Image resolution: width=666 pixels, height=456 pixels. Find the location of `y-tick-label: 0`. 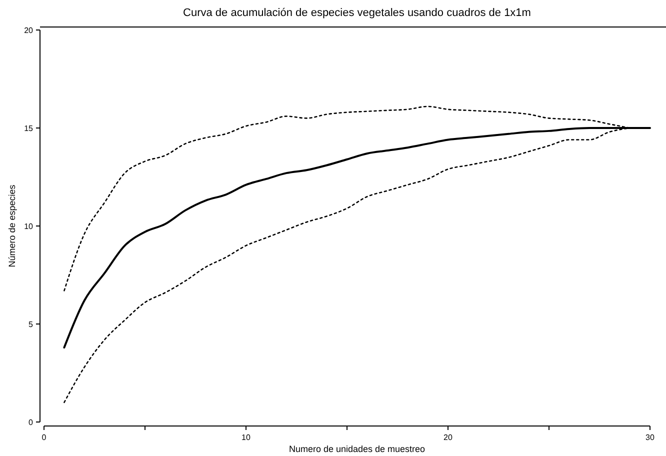

y-tick-label: 0 is located at coordinates (31, 422).